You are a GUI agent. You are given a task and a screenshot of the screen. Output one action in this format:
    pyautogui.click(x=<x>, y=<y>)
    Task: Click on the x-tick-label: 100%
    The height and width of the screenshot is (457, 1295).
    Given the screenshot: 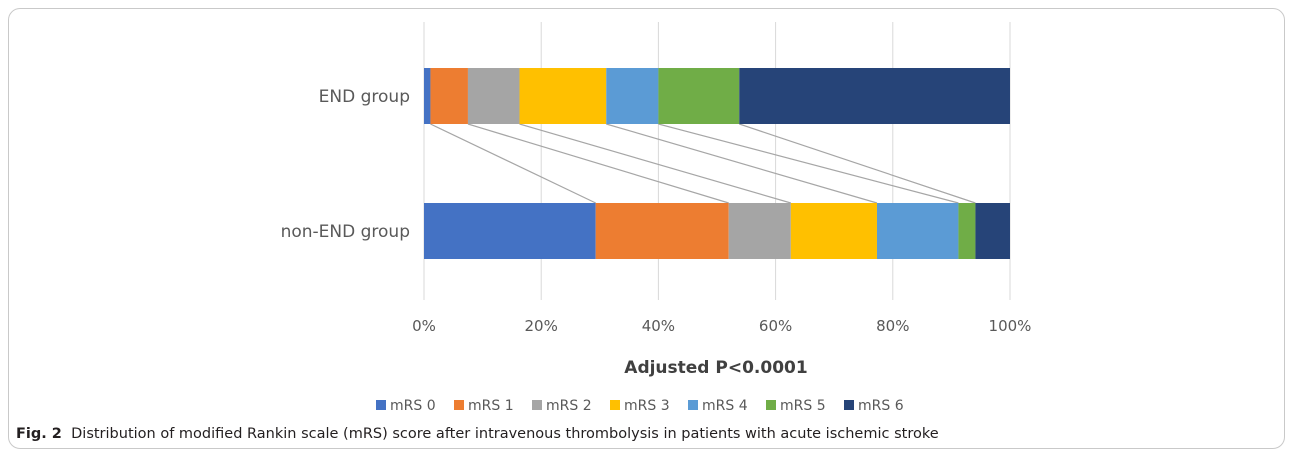 What is the action you would take?
    pyautogui.click(x=1010, y=326)
    